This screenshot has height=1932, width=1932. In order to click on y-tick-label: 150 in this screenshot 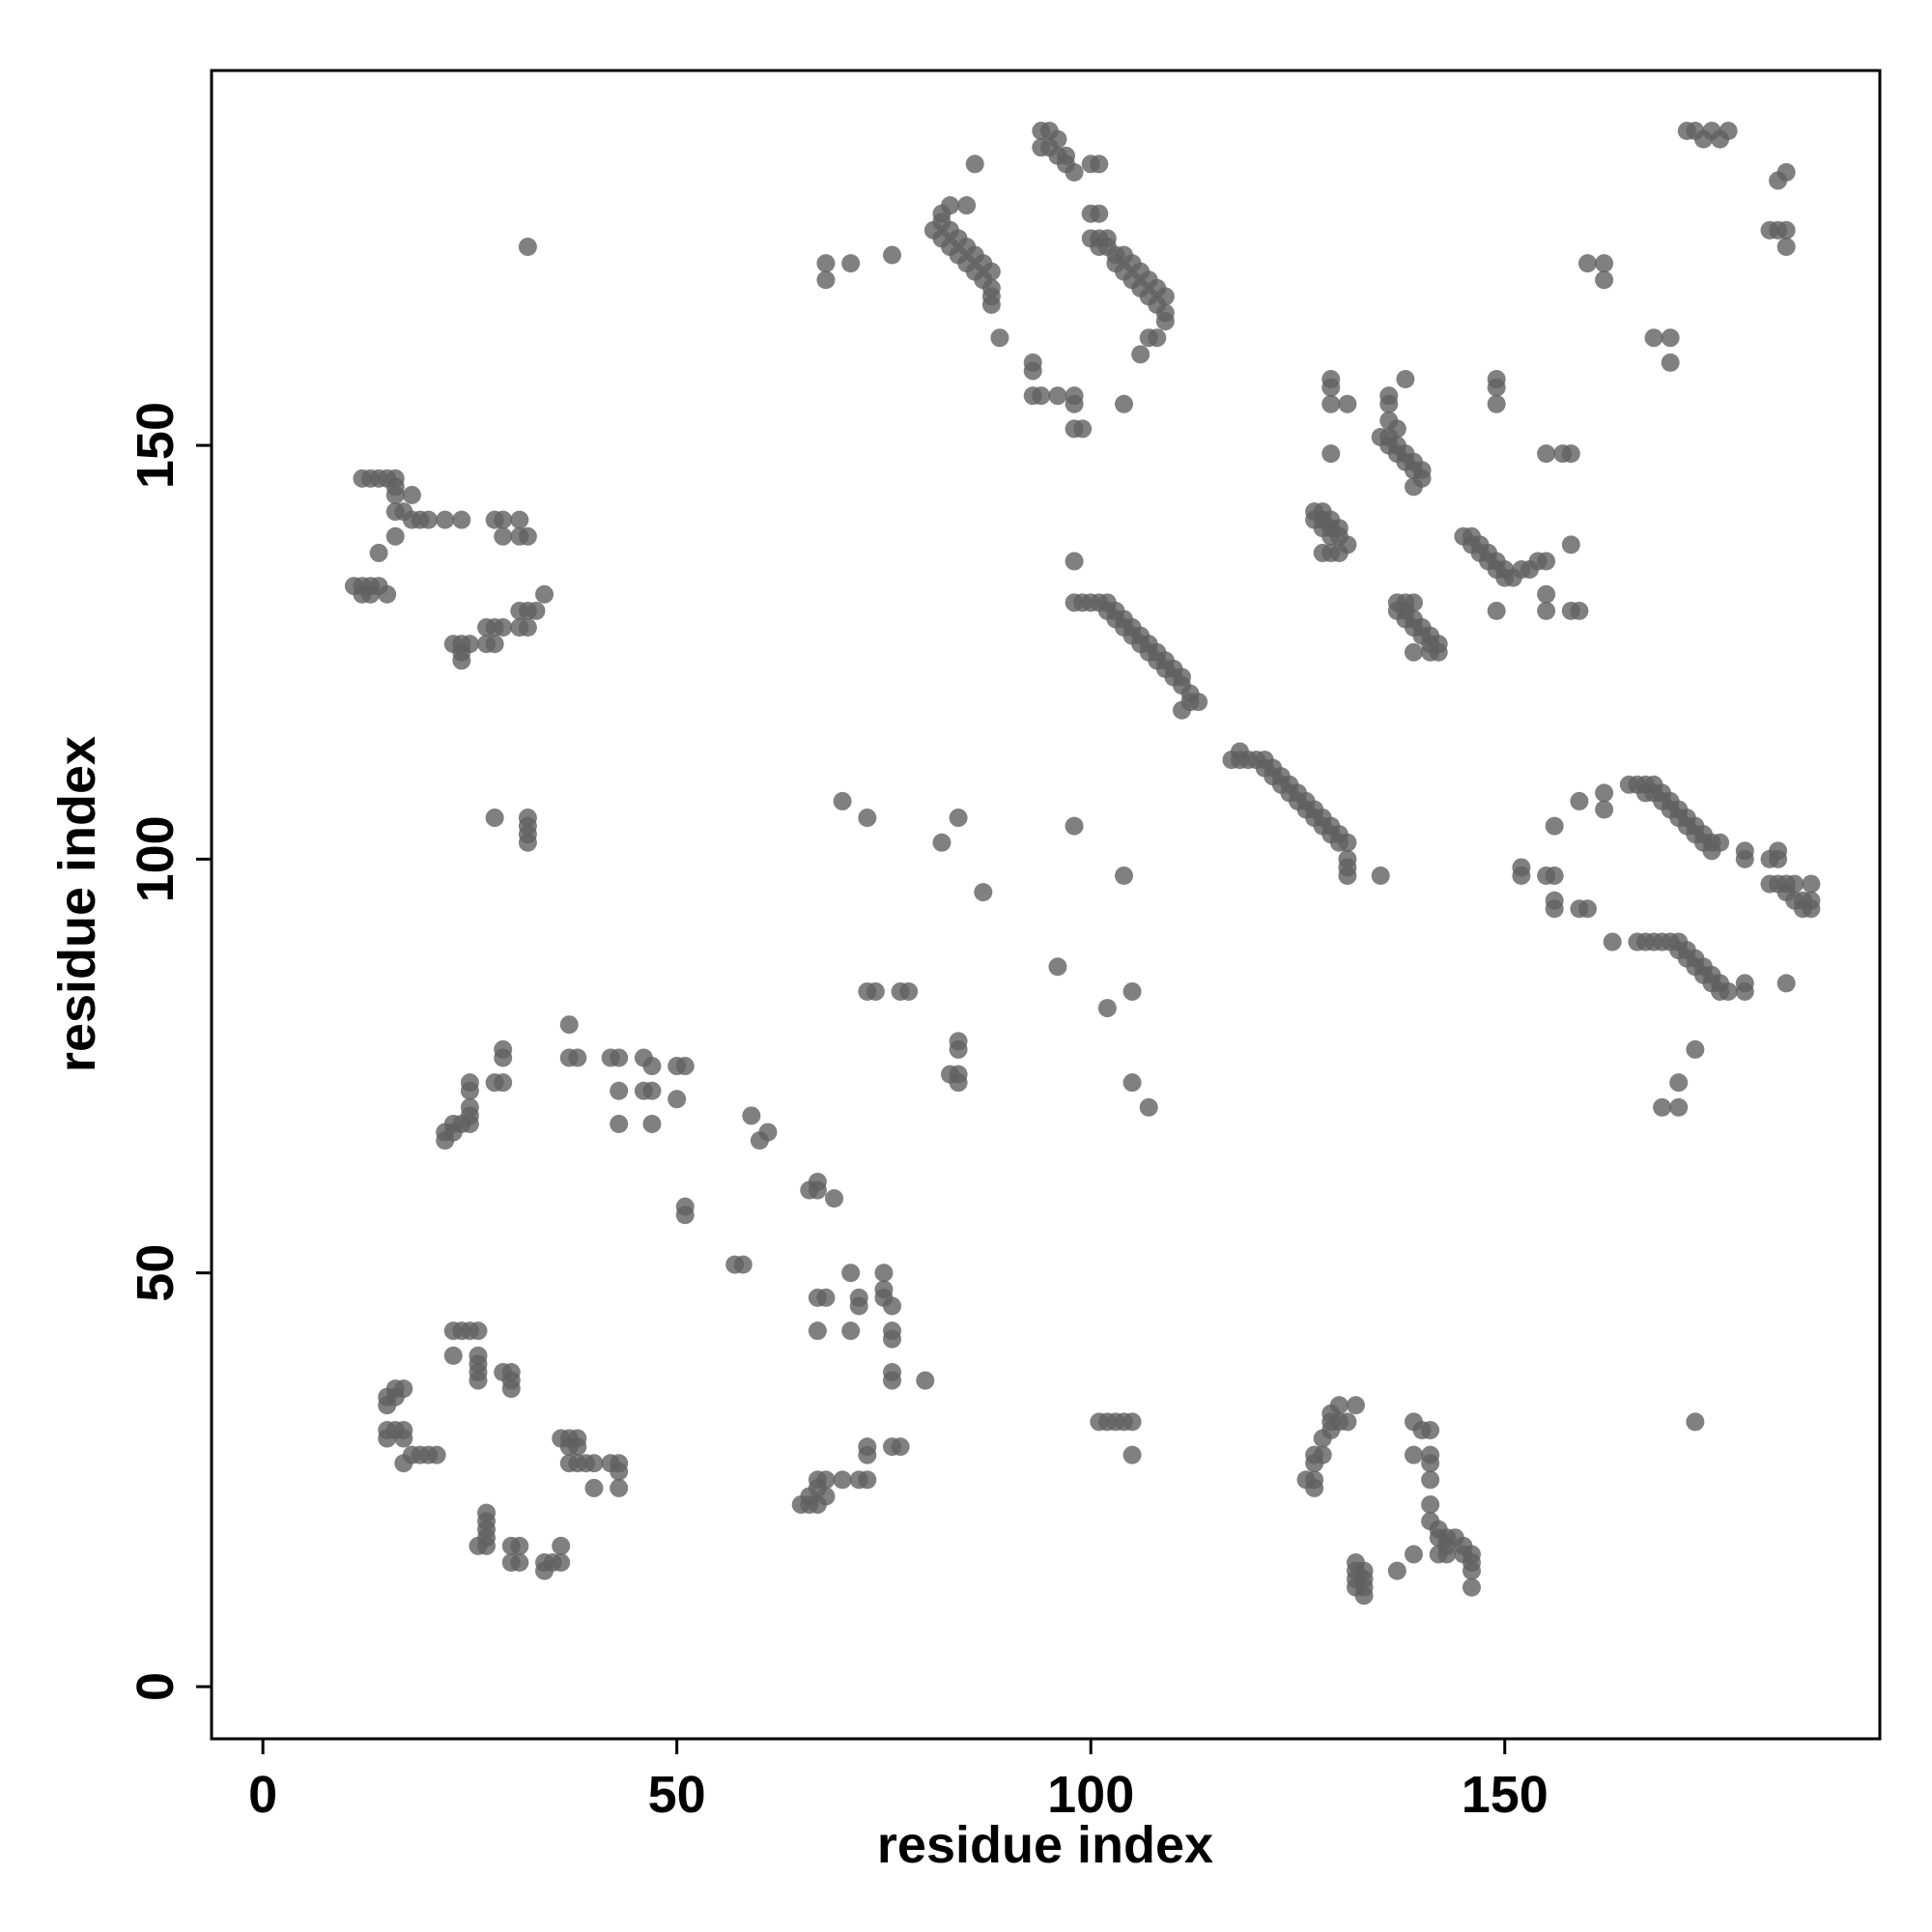, I will do `click(156, 445)`.